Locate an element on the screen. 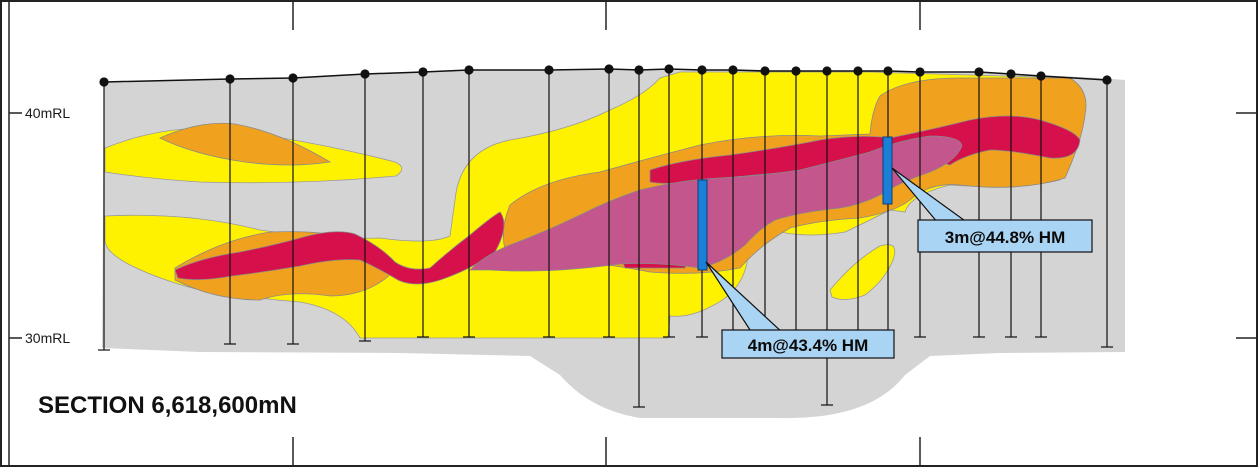 The image size is (1258, 467). rl-label-40: 40mRL is located at coordinates (47, 113).